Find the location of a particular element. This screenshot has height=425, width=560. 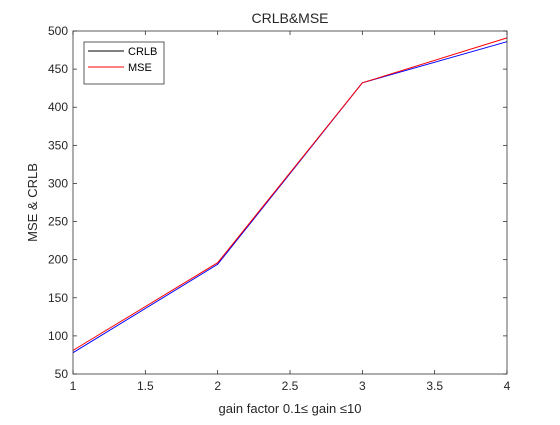

y-tick-label: 450 is located at coordinates (58, 69).